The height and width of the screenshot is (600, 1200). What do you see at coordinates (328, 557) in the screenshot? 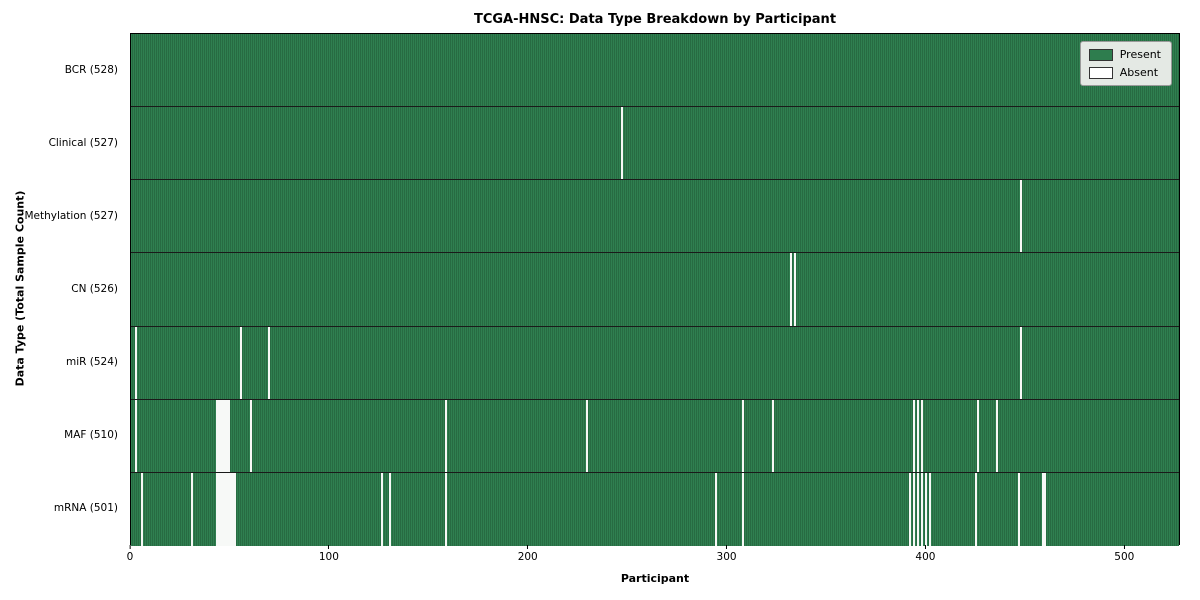
I see `x-tick-label: 100` at bounding box center [328, 557].